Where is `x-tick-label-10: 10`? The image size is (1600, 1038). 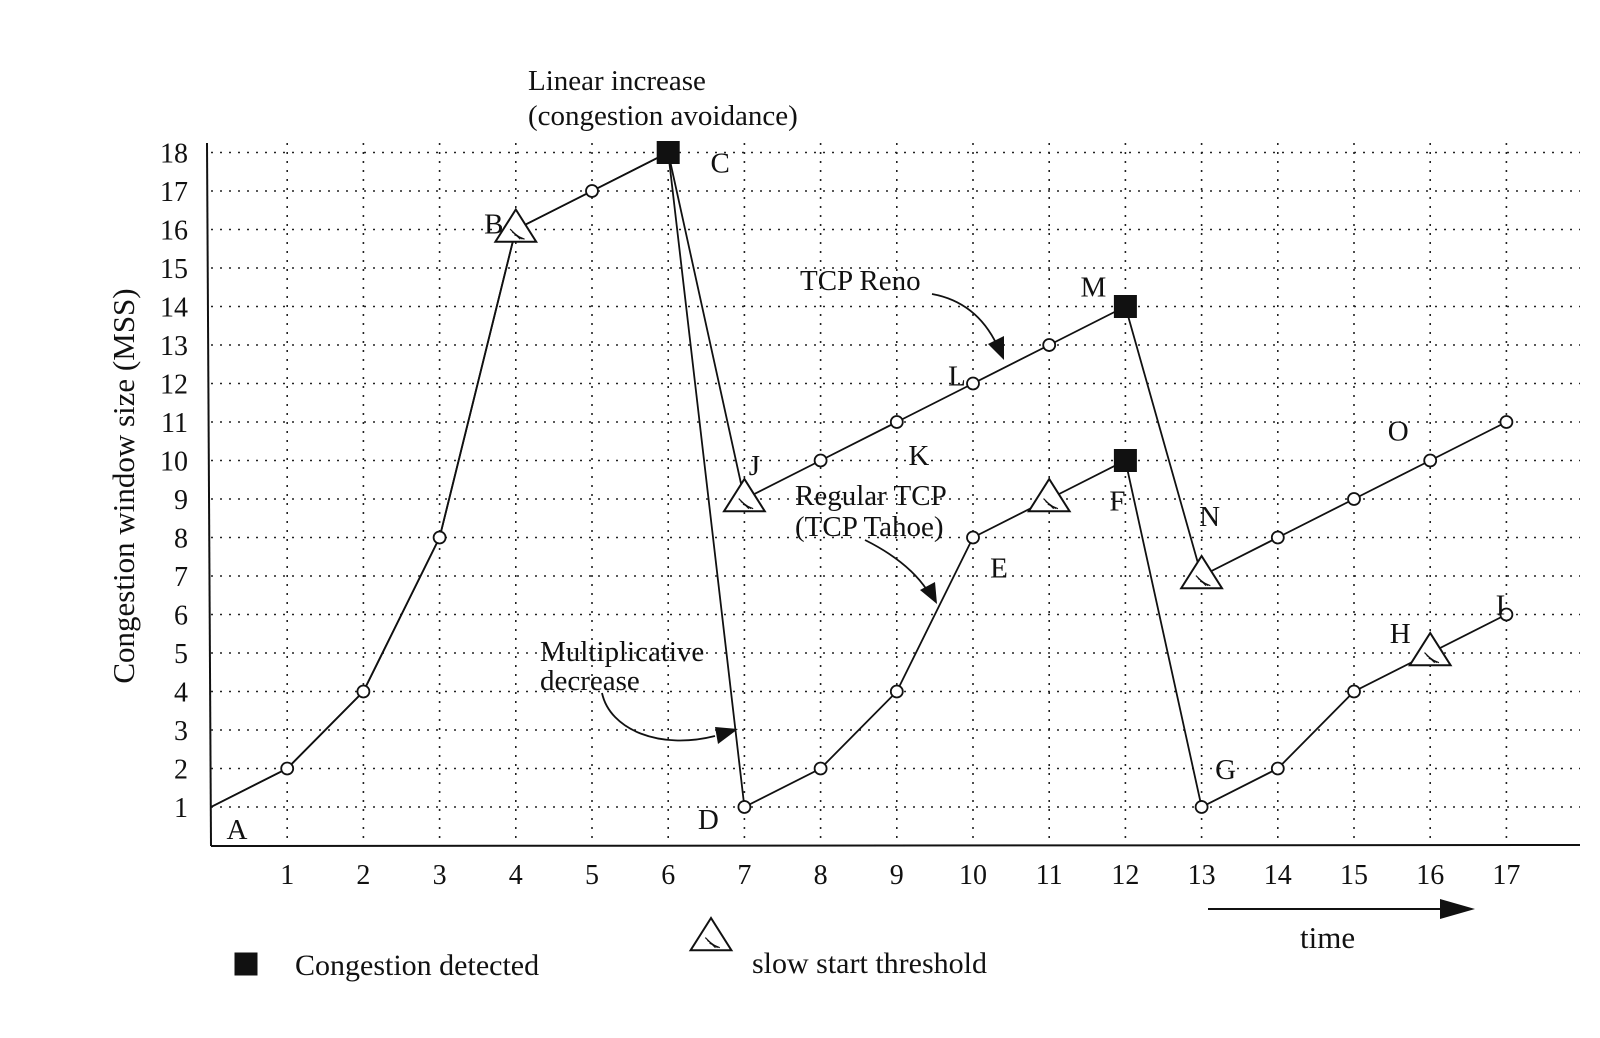 x-tick-label-10: 10 is located at coordinates (973, 875).